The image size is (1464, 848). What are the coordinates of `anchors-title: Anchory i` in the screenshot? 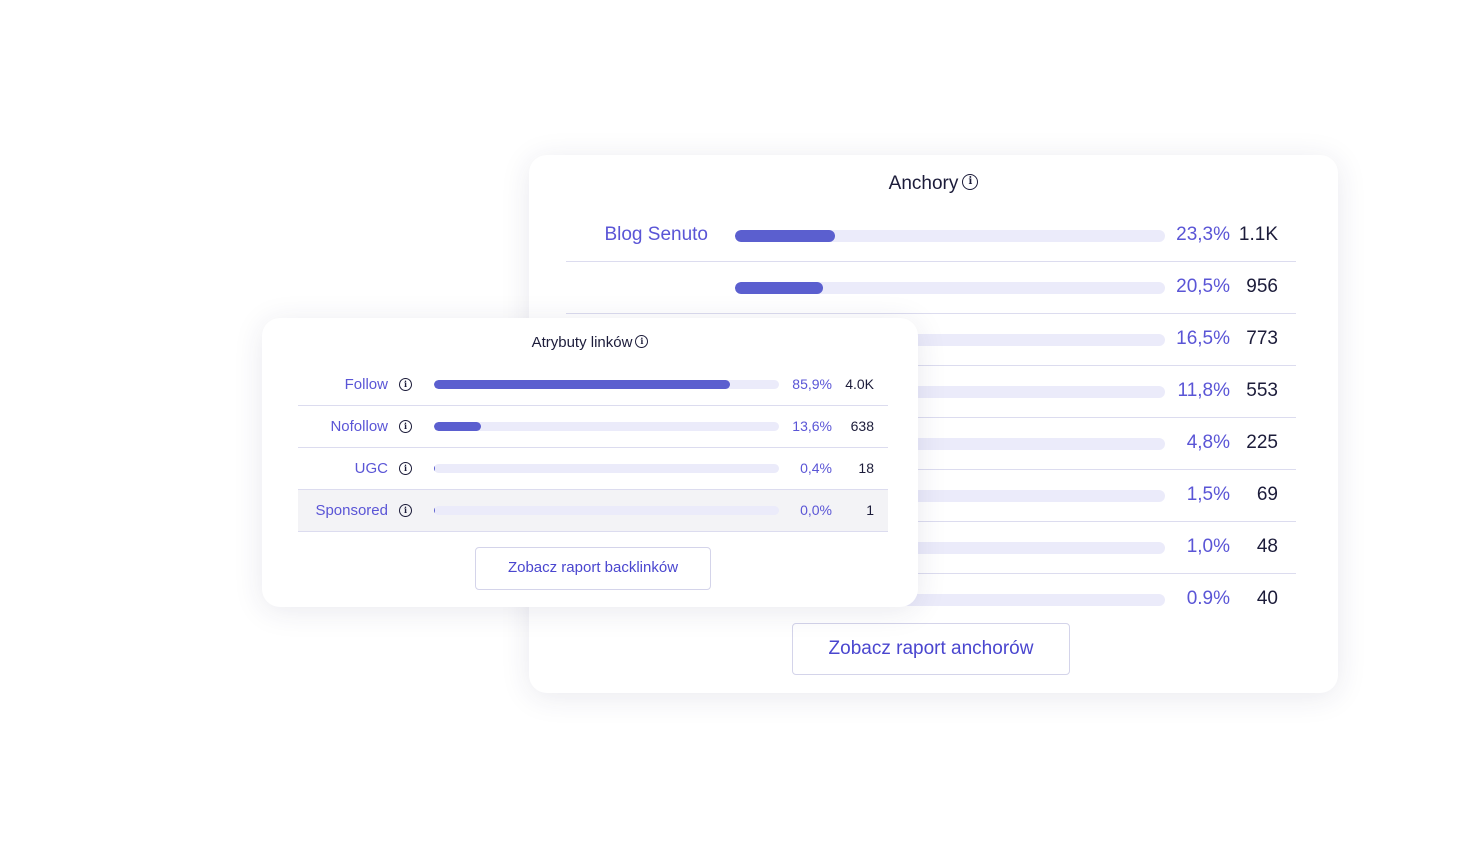 It's located at (933, 184).